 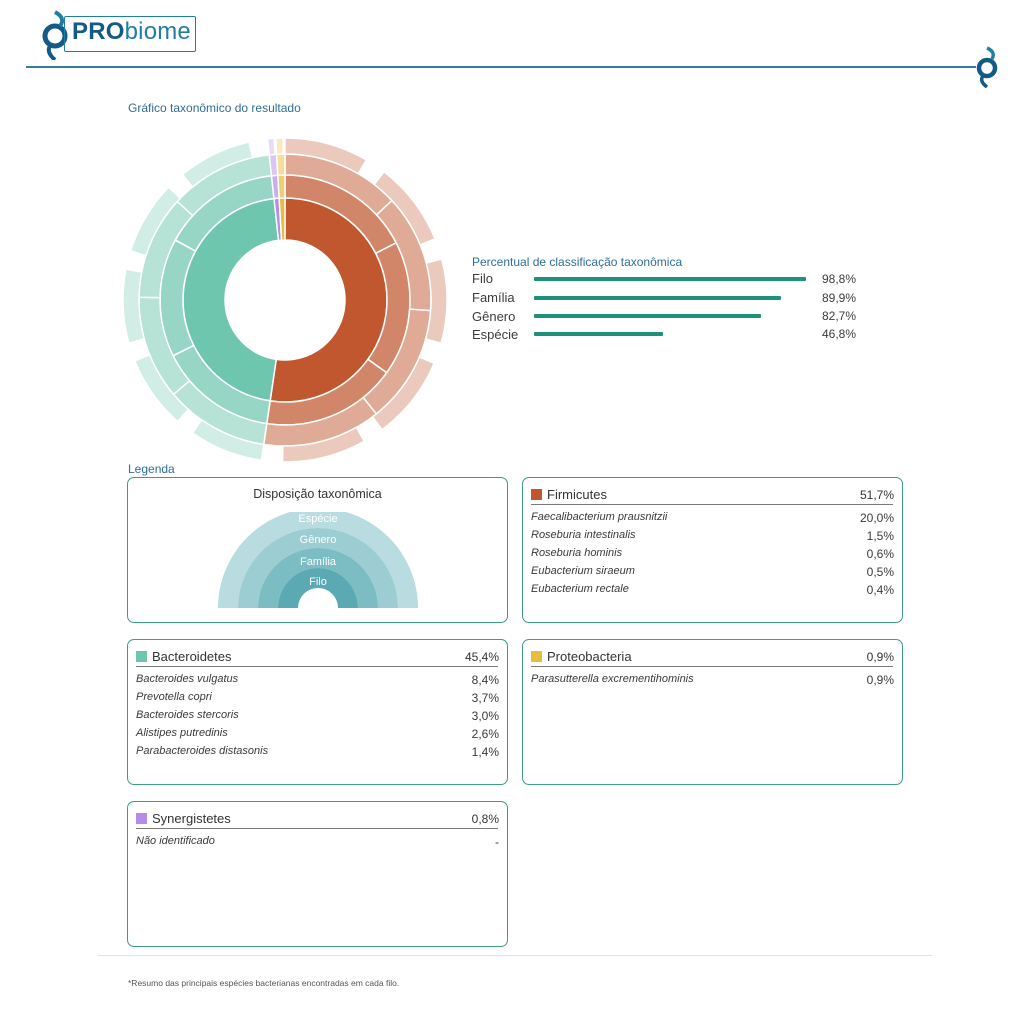 I want to click on species-pct: -, so click(x=497, y=842).